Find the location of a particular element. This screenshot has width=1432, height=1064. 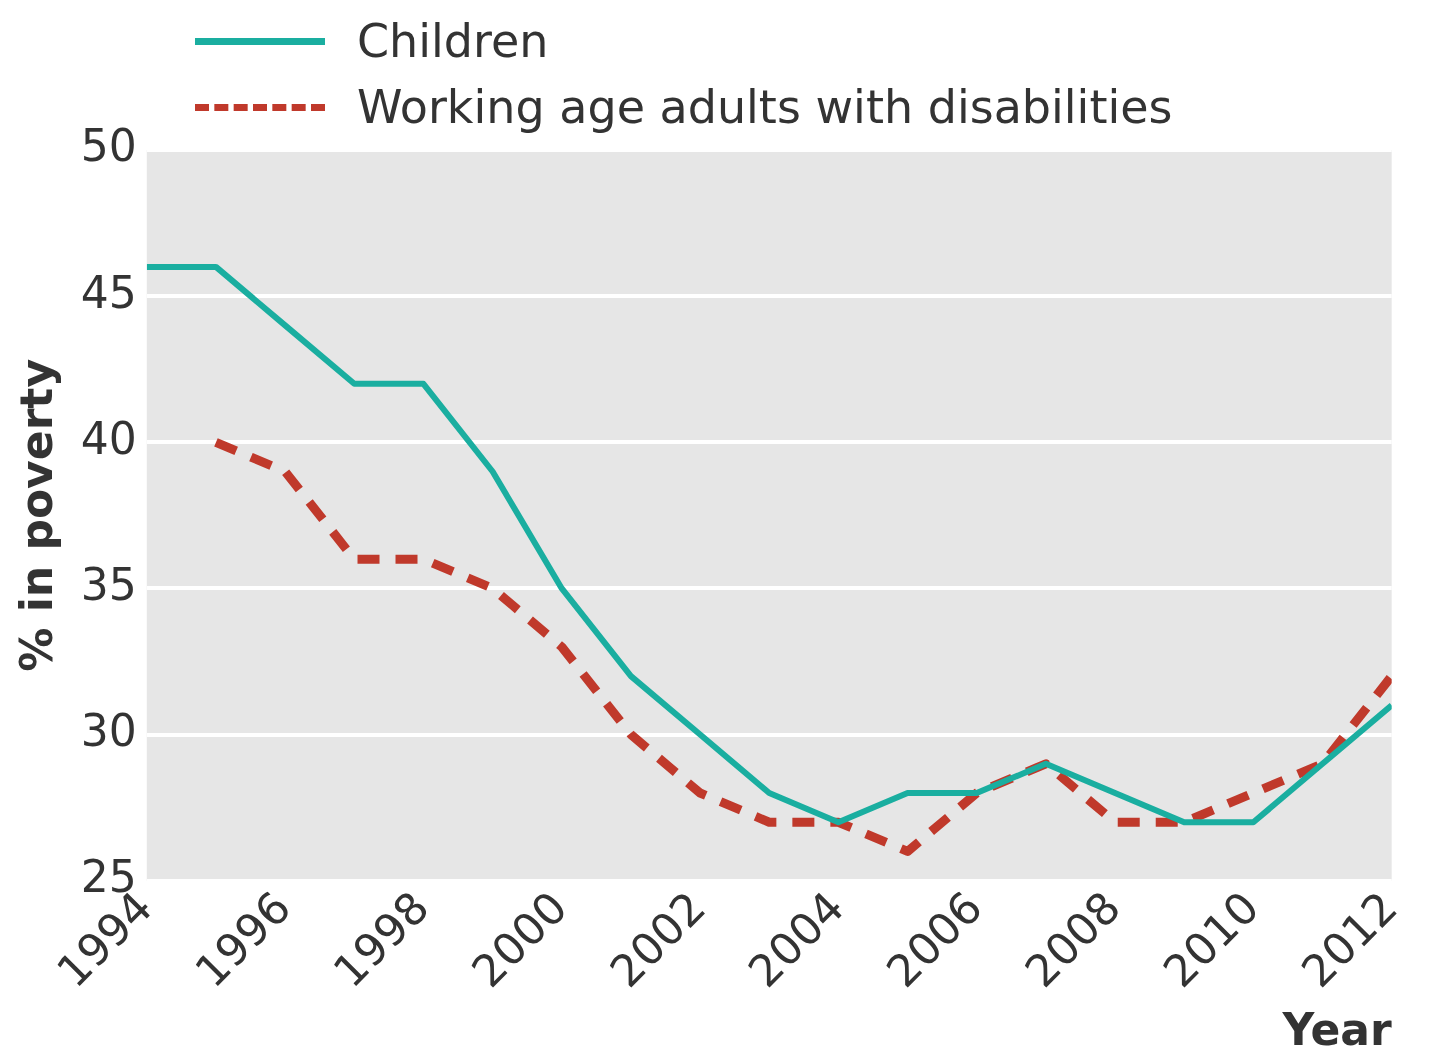

y-axis-title: % in poverty is located at coordinates (36, 515).